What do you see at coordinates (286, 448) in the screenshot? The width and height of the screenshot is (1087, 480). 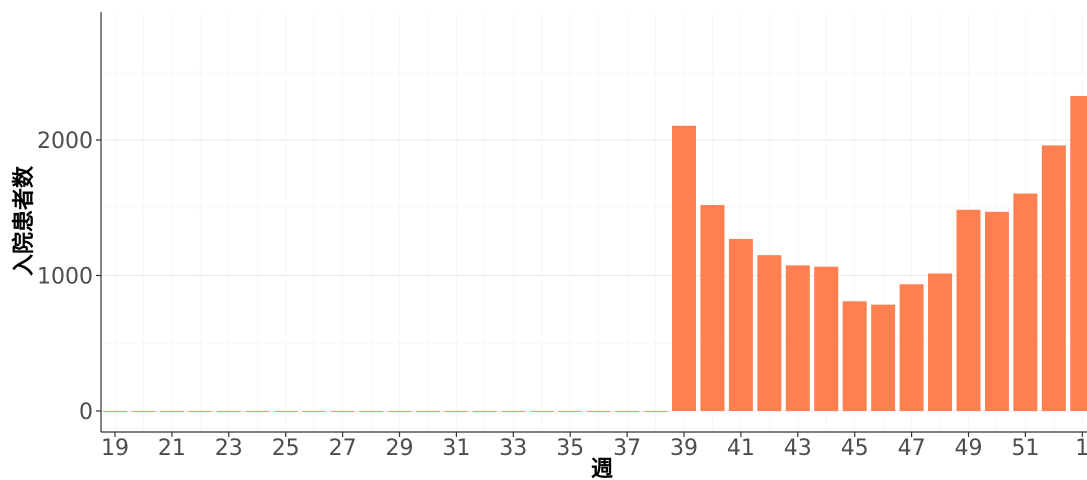 I see `x-tick-label: 25` at bounding box center [286, 448].